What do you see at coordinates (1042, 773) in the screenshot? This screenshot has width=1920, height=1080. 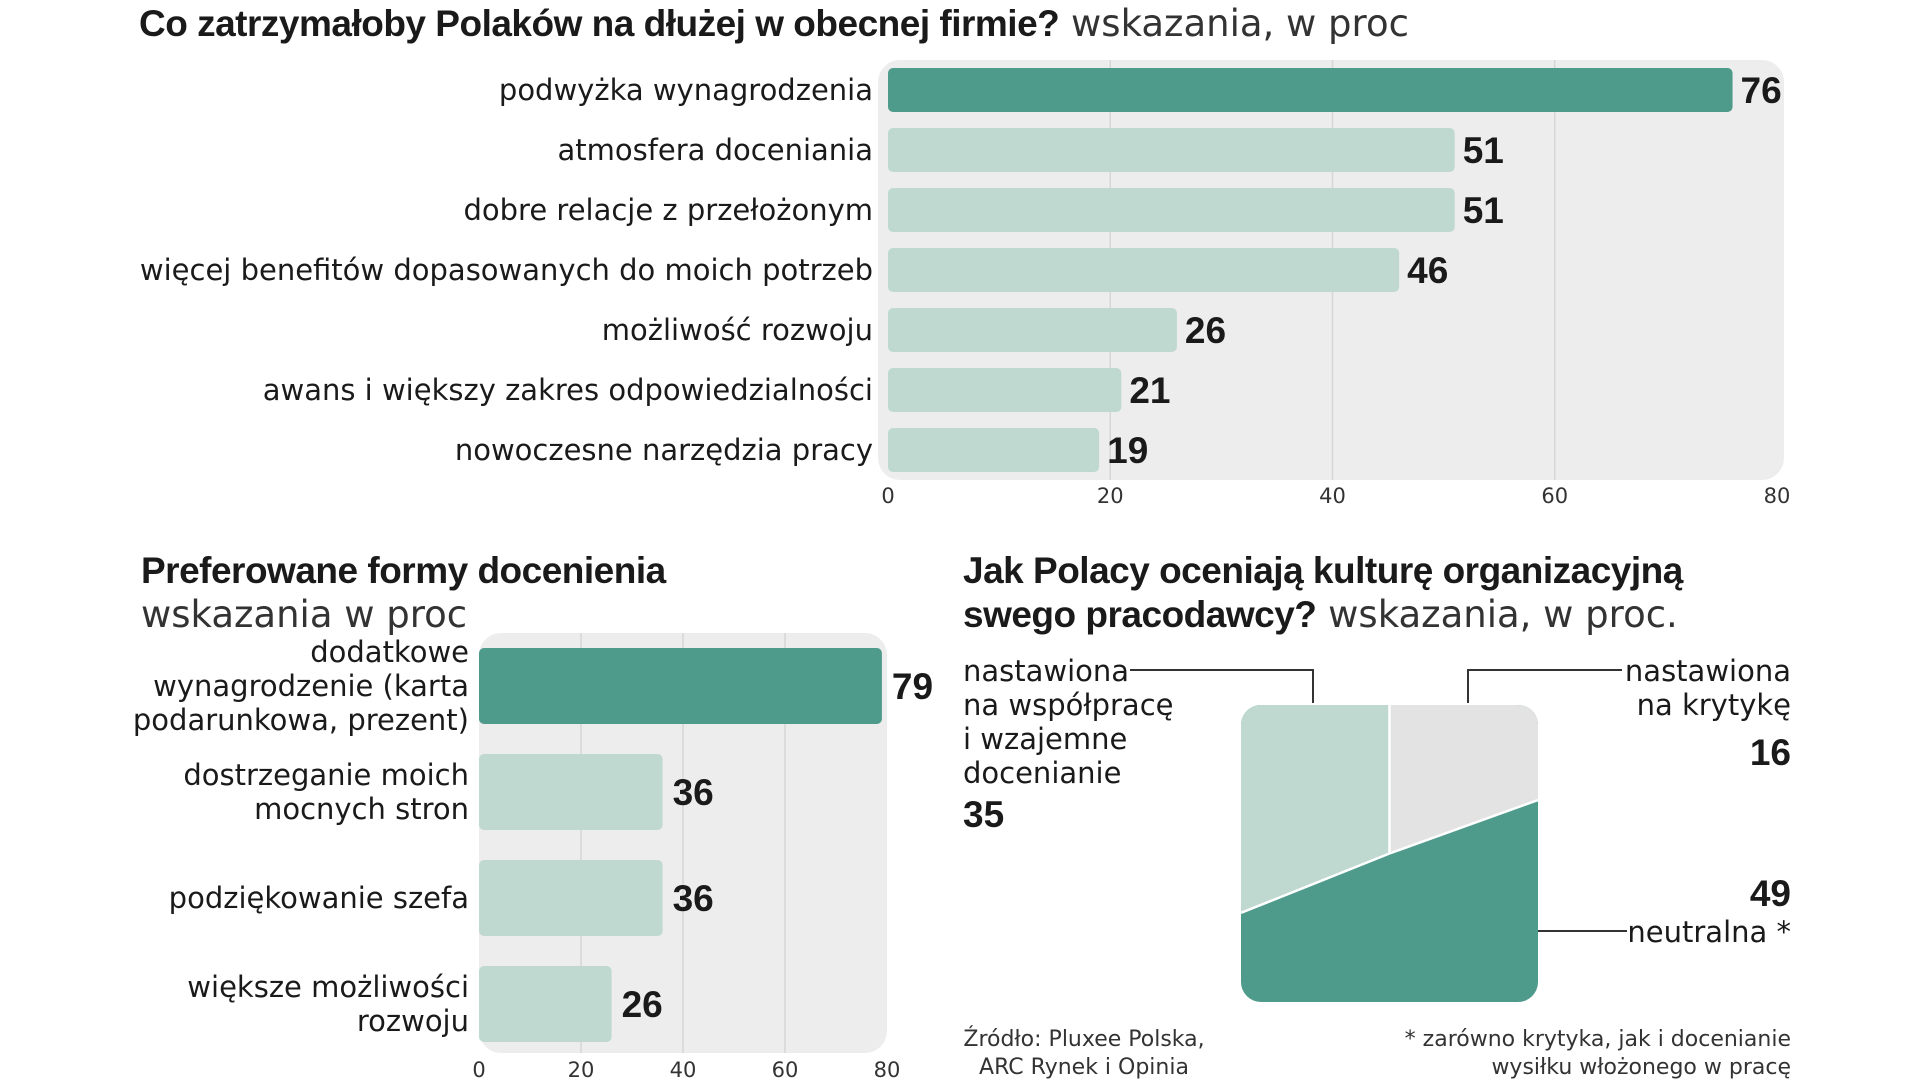 I see `chart3-label-wspolpraca: docenianie` at bounding box center [1042, 773].